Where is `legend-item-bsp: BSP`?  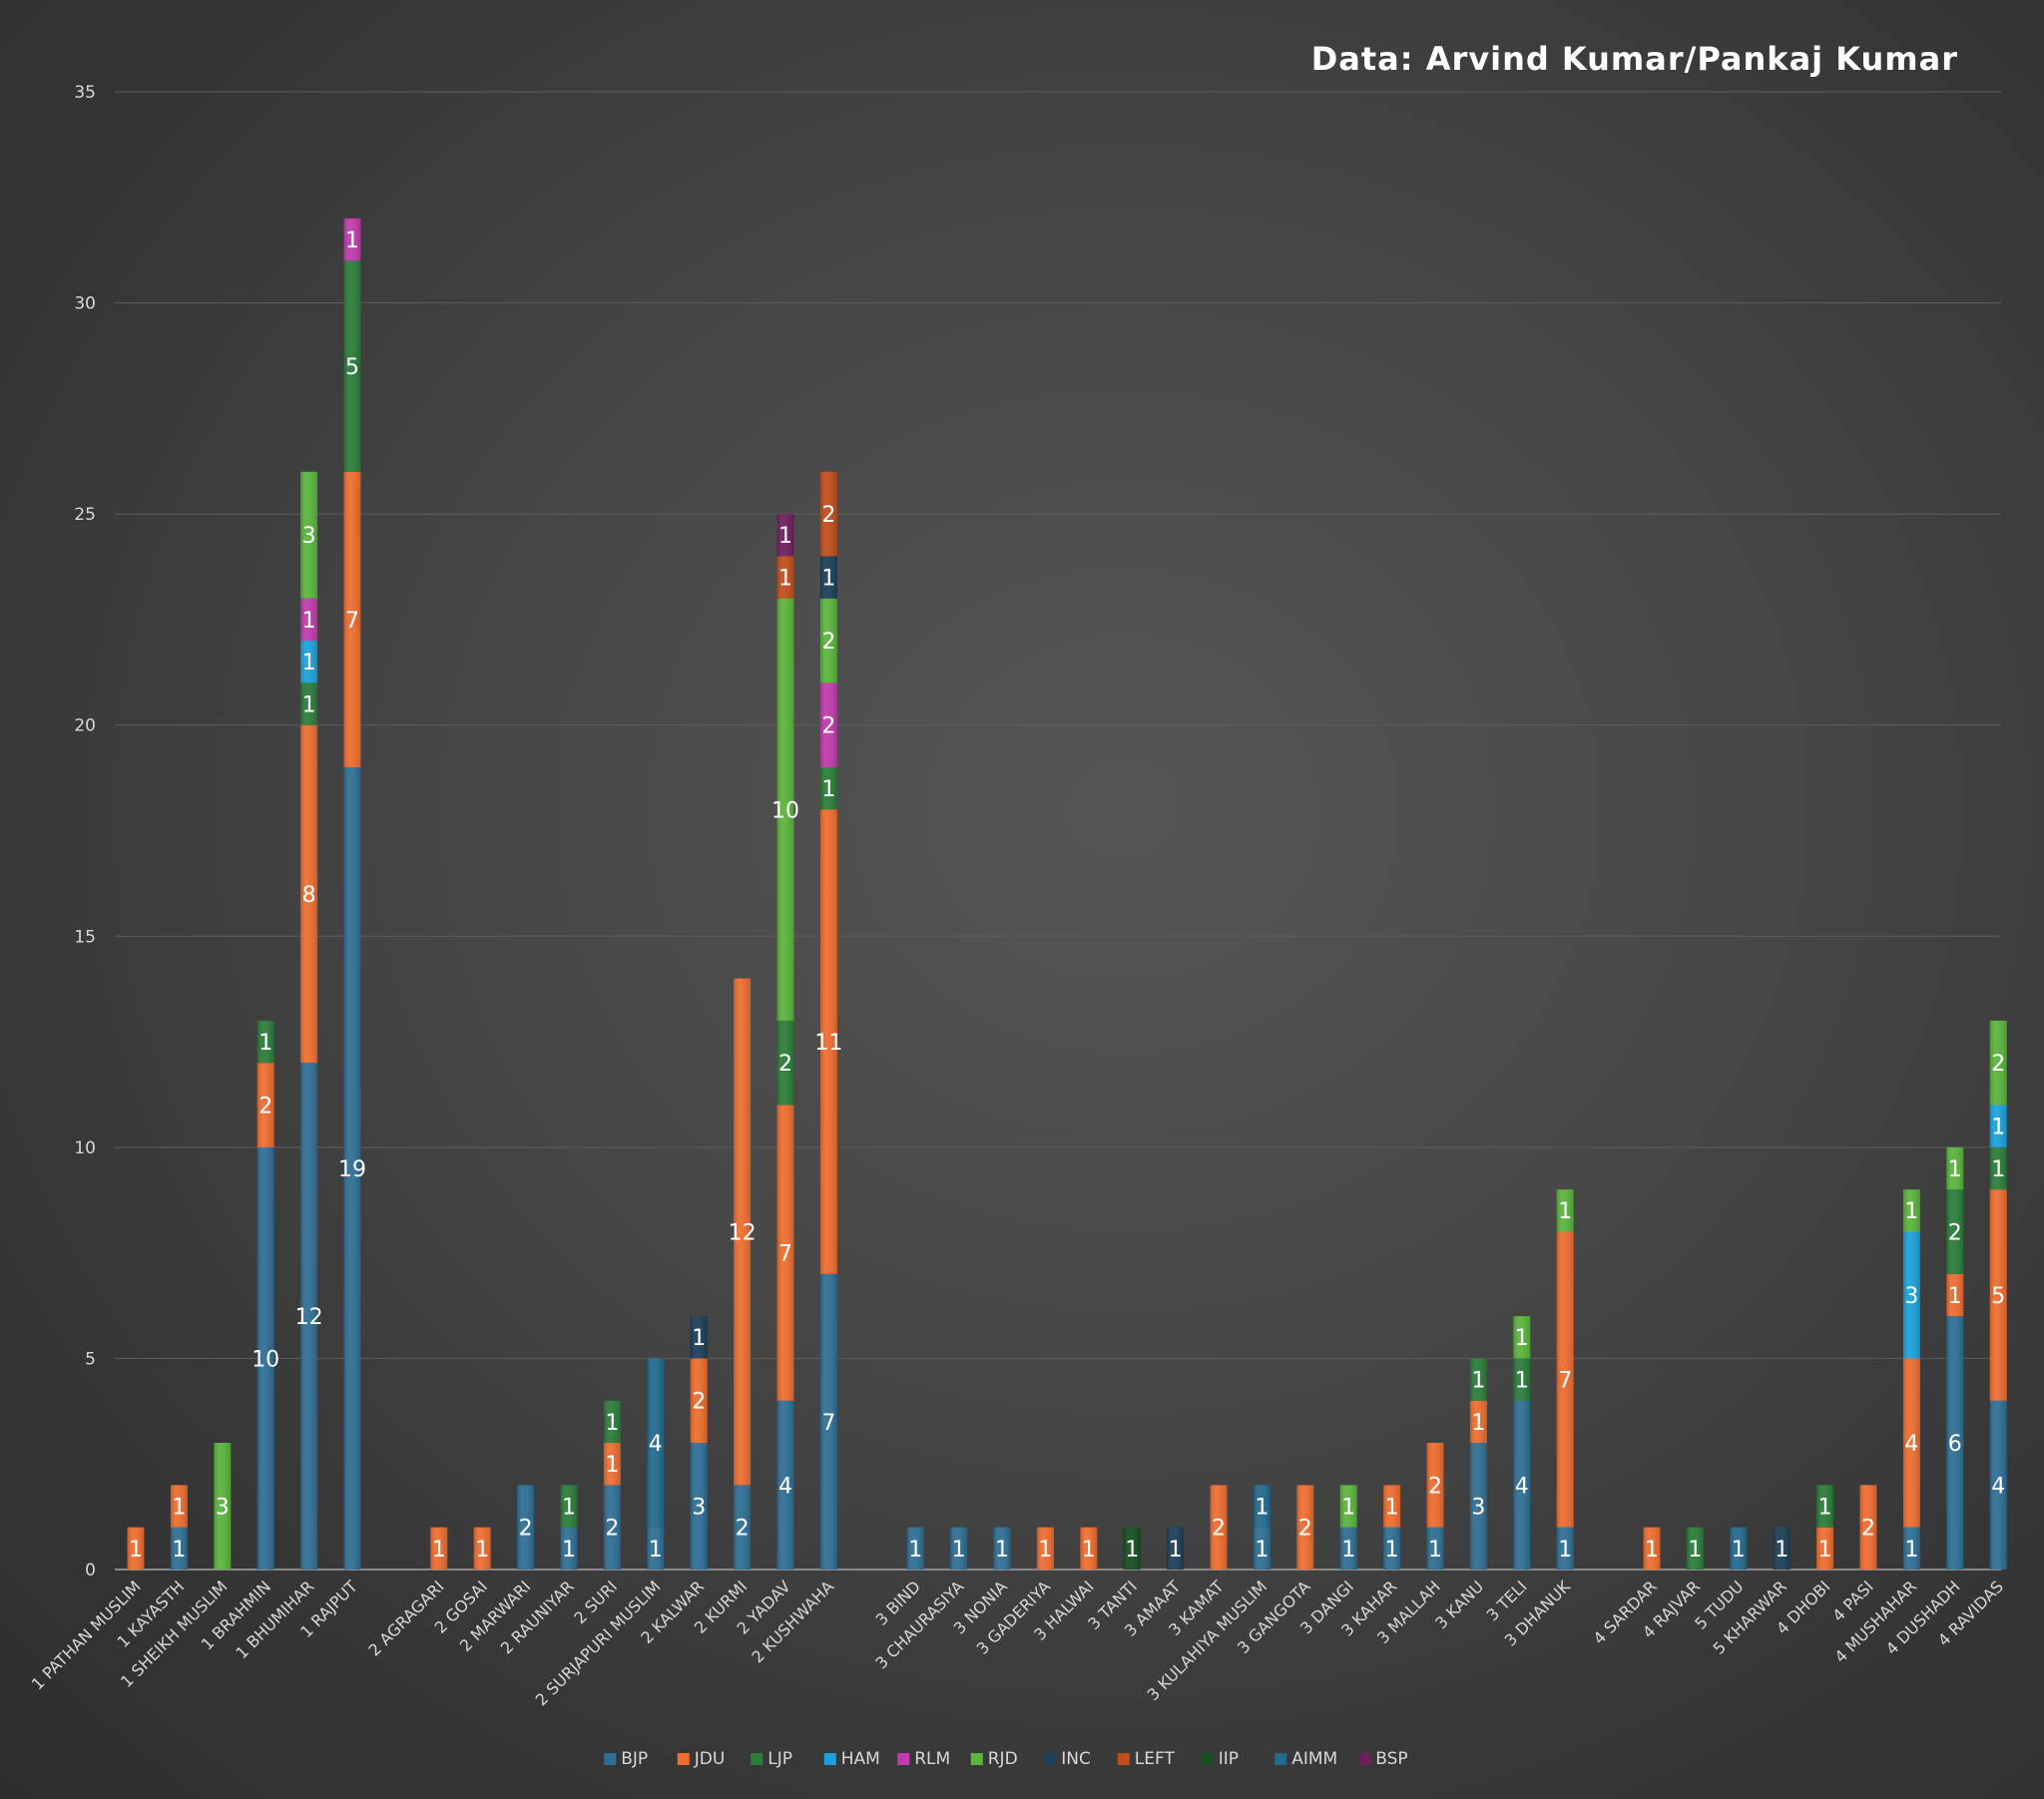
legend-item-bsp: BSP is located at coordinates (1383, 1759).